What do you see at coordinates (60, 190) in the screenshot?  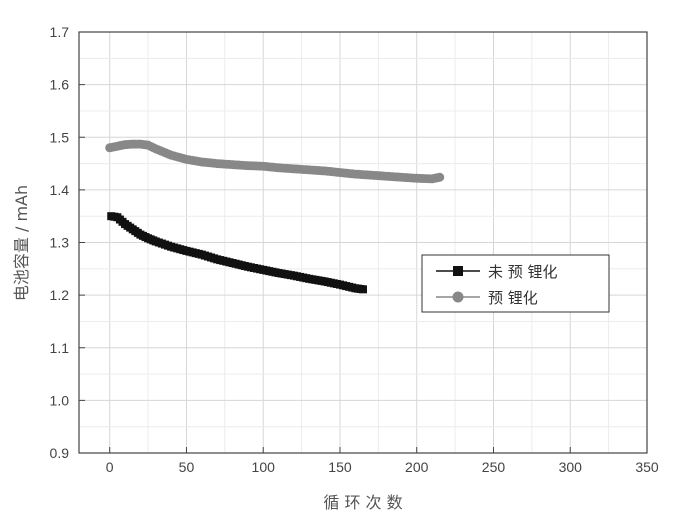 I see `y-tick-label: 1.4` at bounding box center [60, 190].